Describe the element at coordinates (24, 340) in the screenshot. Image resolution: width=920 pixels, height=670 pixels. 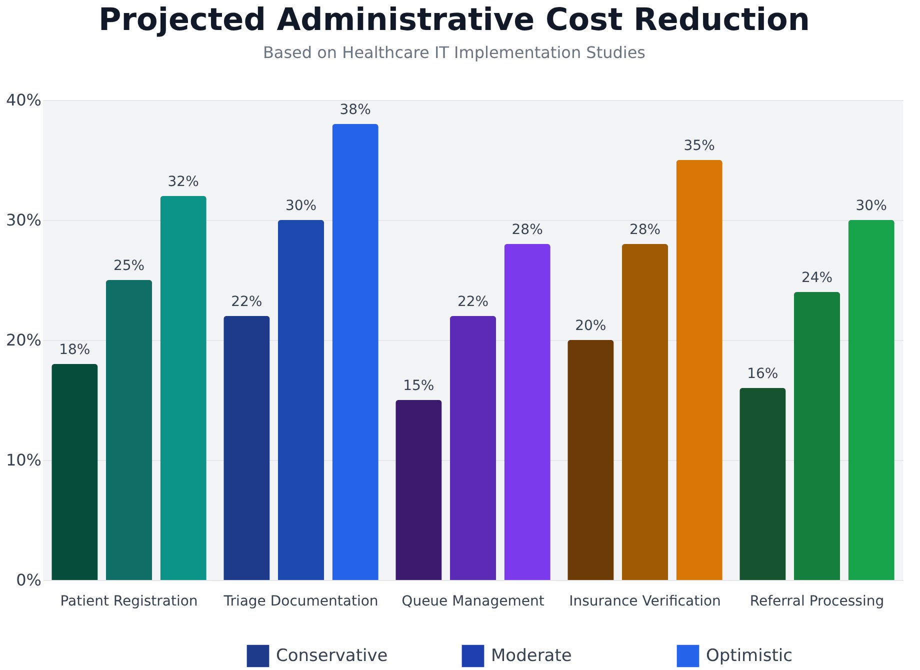
I see `y-tick-label: 20%` at that location.